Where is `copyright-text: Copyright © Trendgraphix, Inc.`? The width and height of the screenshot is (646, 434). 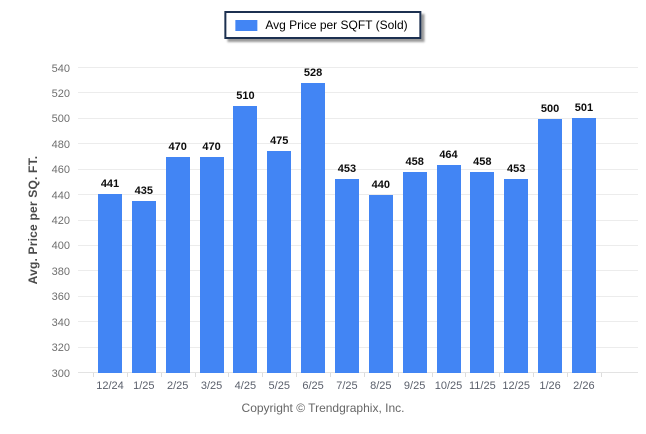
copyright-text: Copyright © Trendgraphix, Inc. is located at coordinates (323, 408).